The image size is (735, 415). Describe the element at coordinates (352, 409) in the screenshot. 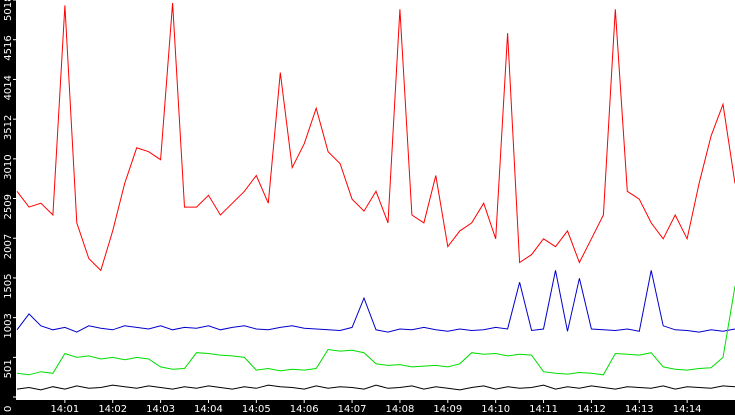

I see `x-tick-label: 14:07` at that location.